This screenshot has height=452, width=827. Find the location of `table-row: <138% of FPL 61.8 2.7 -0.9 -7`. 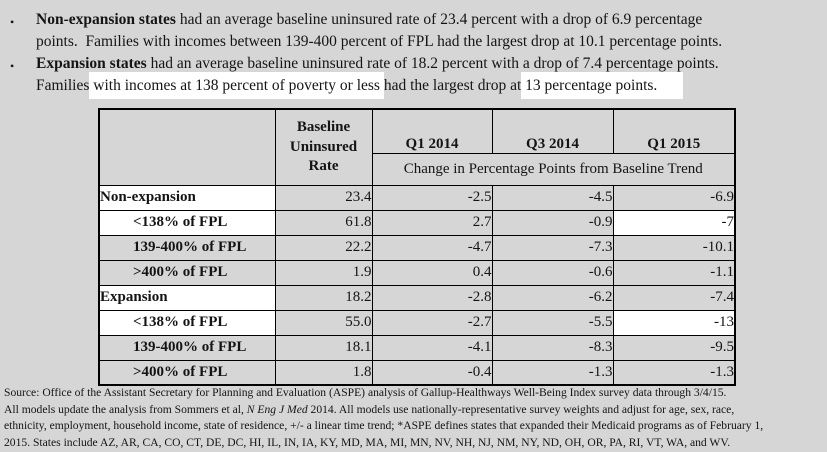

table-row: <138% of FPL 61.8 2.7 -0.9 -7 is located at coordinates (417, 222).